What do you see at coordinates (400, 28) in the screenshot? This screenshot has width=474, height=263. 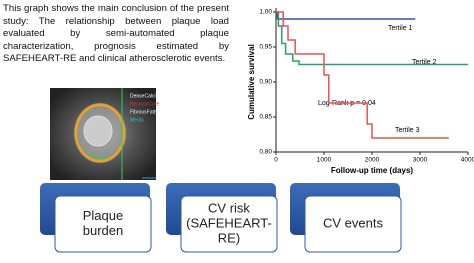 I see `series-label: Tertile 1` at bounding box center [400, 28].